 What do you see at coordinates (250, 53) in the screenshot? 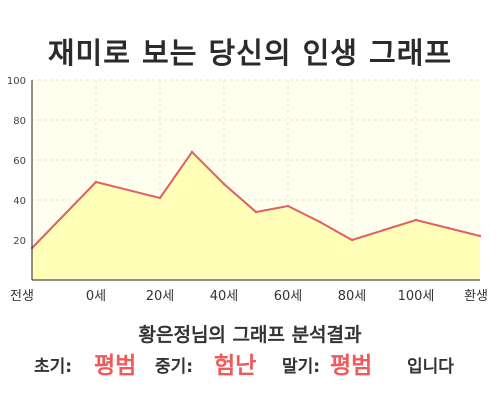
I see `chart-title: 재미로 보는 당신의 인생 그래프` at bounding box center [250, 53].